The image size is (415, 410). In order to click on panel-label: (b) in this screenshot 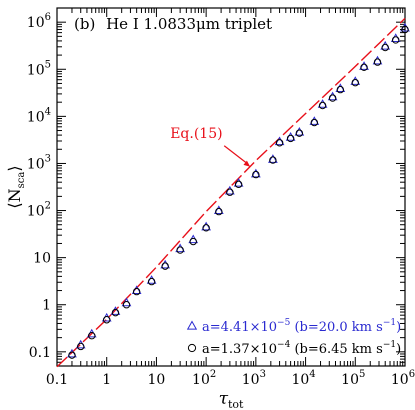, I will do `click(84, 24)`.